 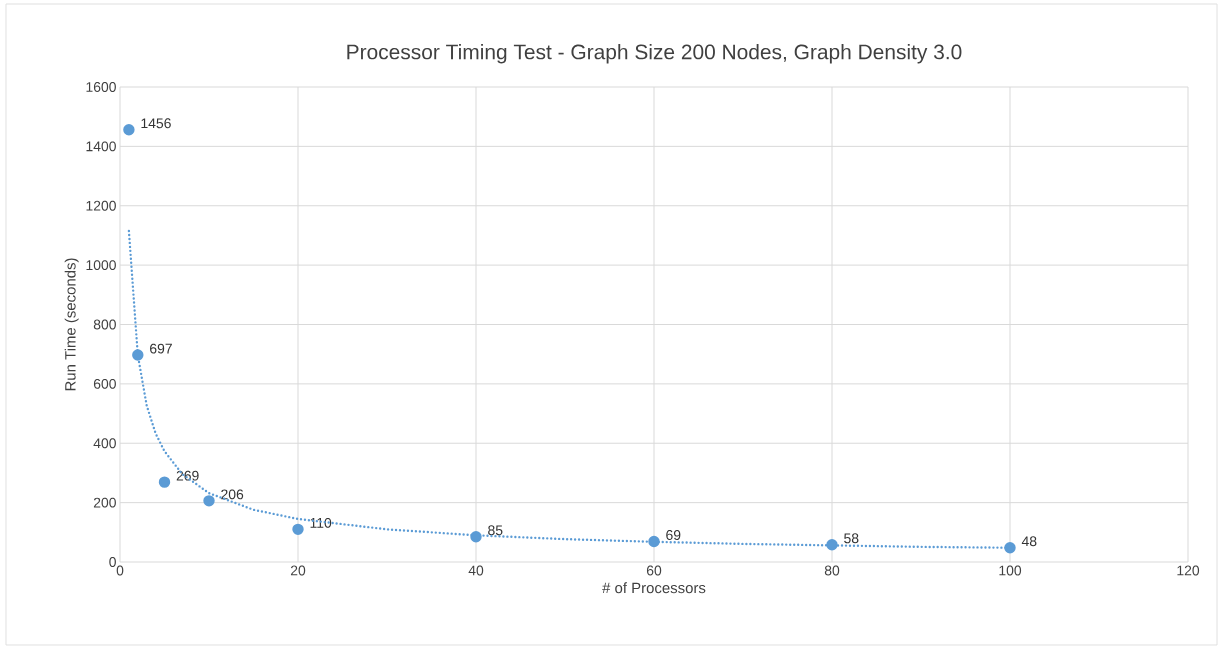 I want to click on y-tick-label: 1600, so click(x=101, y=87).